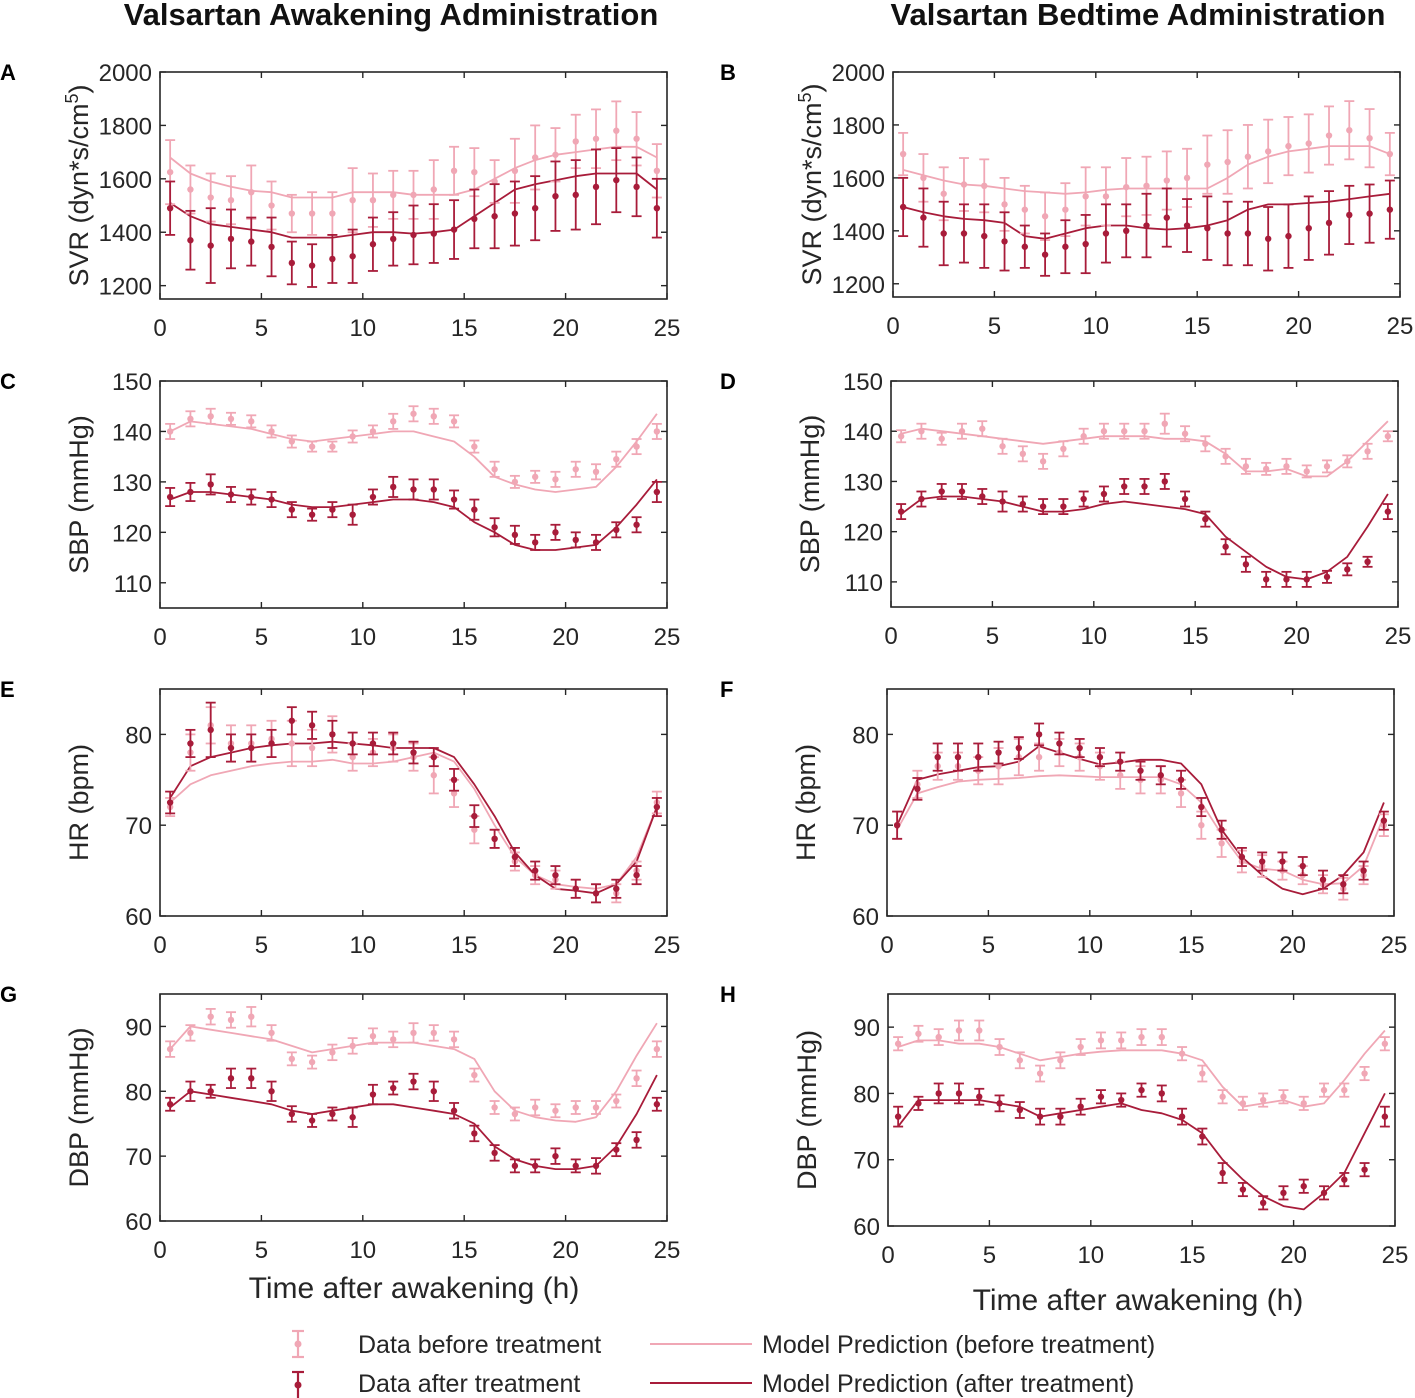  I want to click on y-tick-label: 1600, so click(858, 179).